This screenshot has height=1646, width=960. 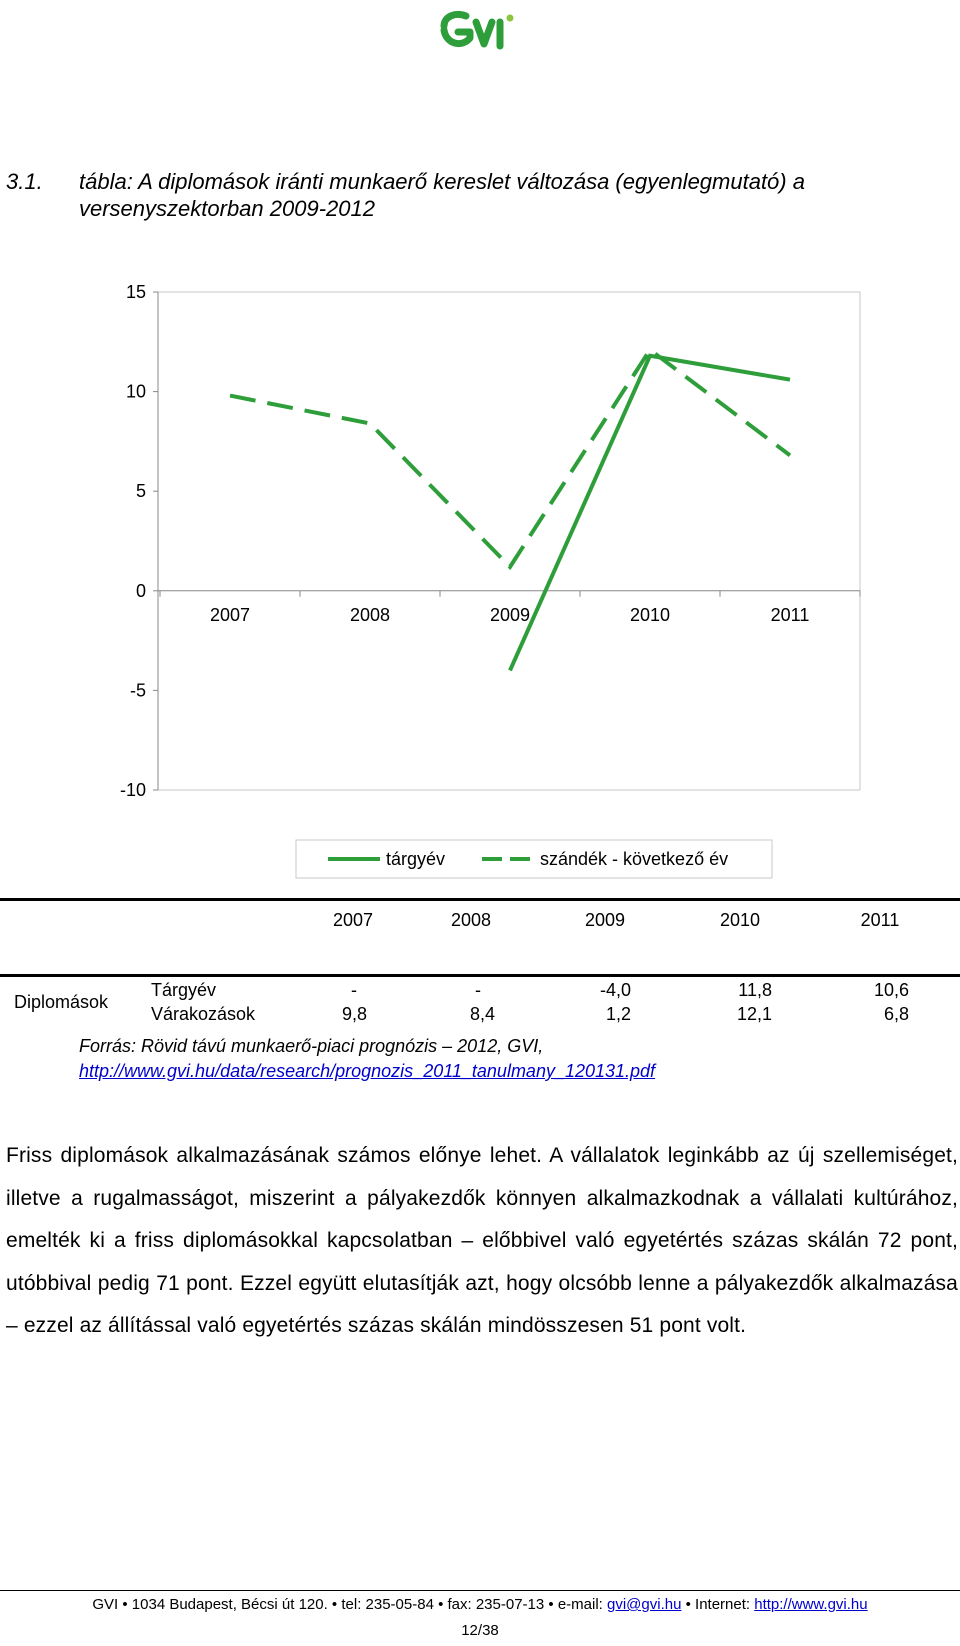 I want to click on table-top-rule, so click(x=480, y=899).